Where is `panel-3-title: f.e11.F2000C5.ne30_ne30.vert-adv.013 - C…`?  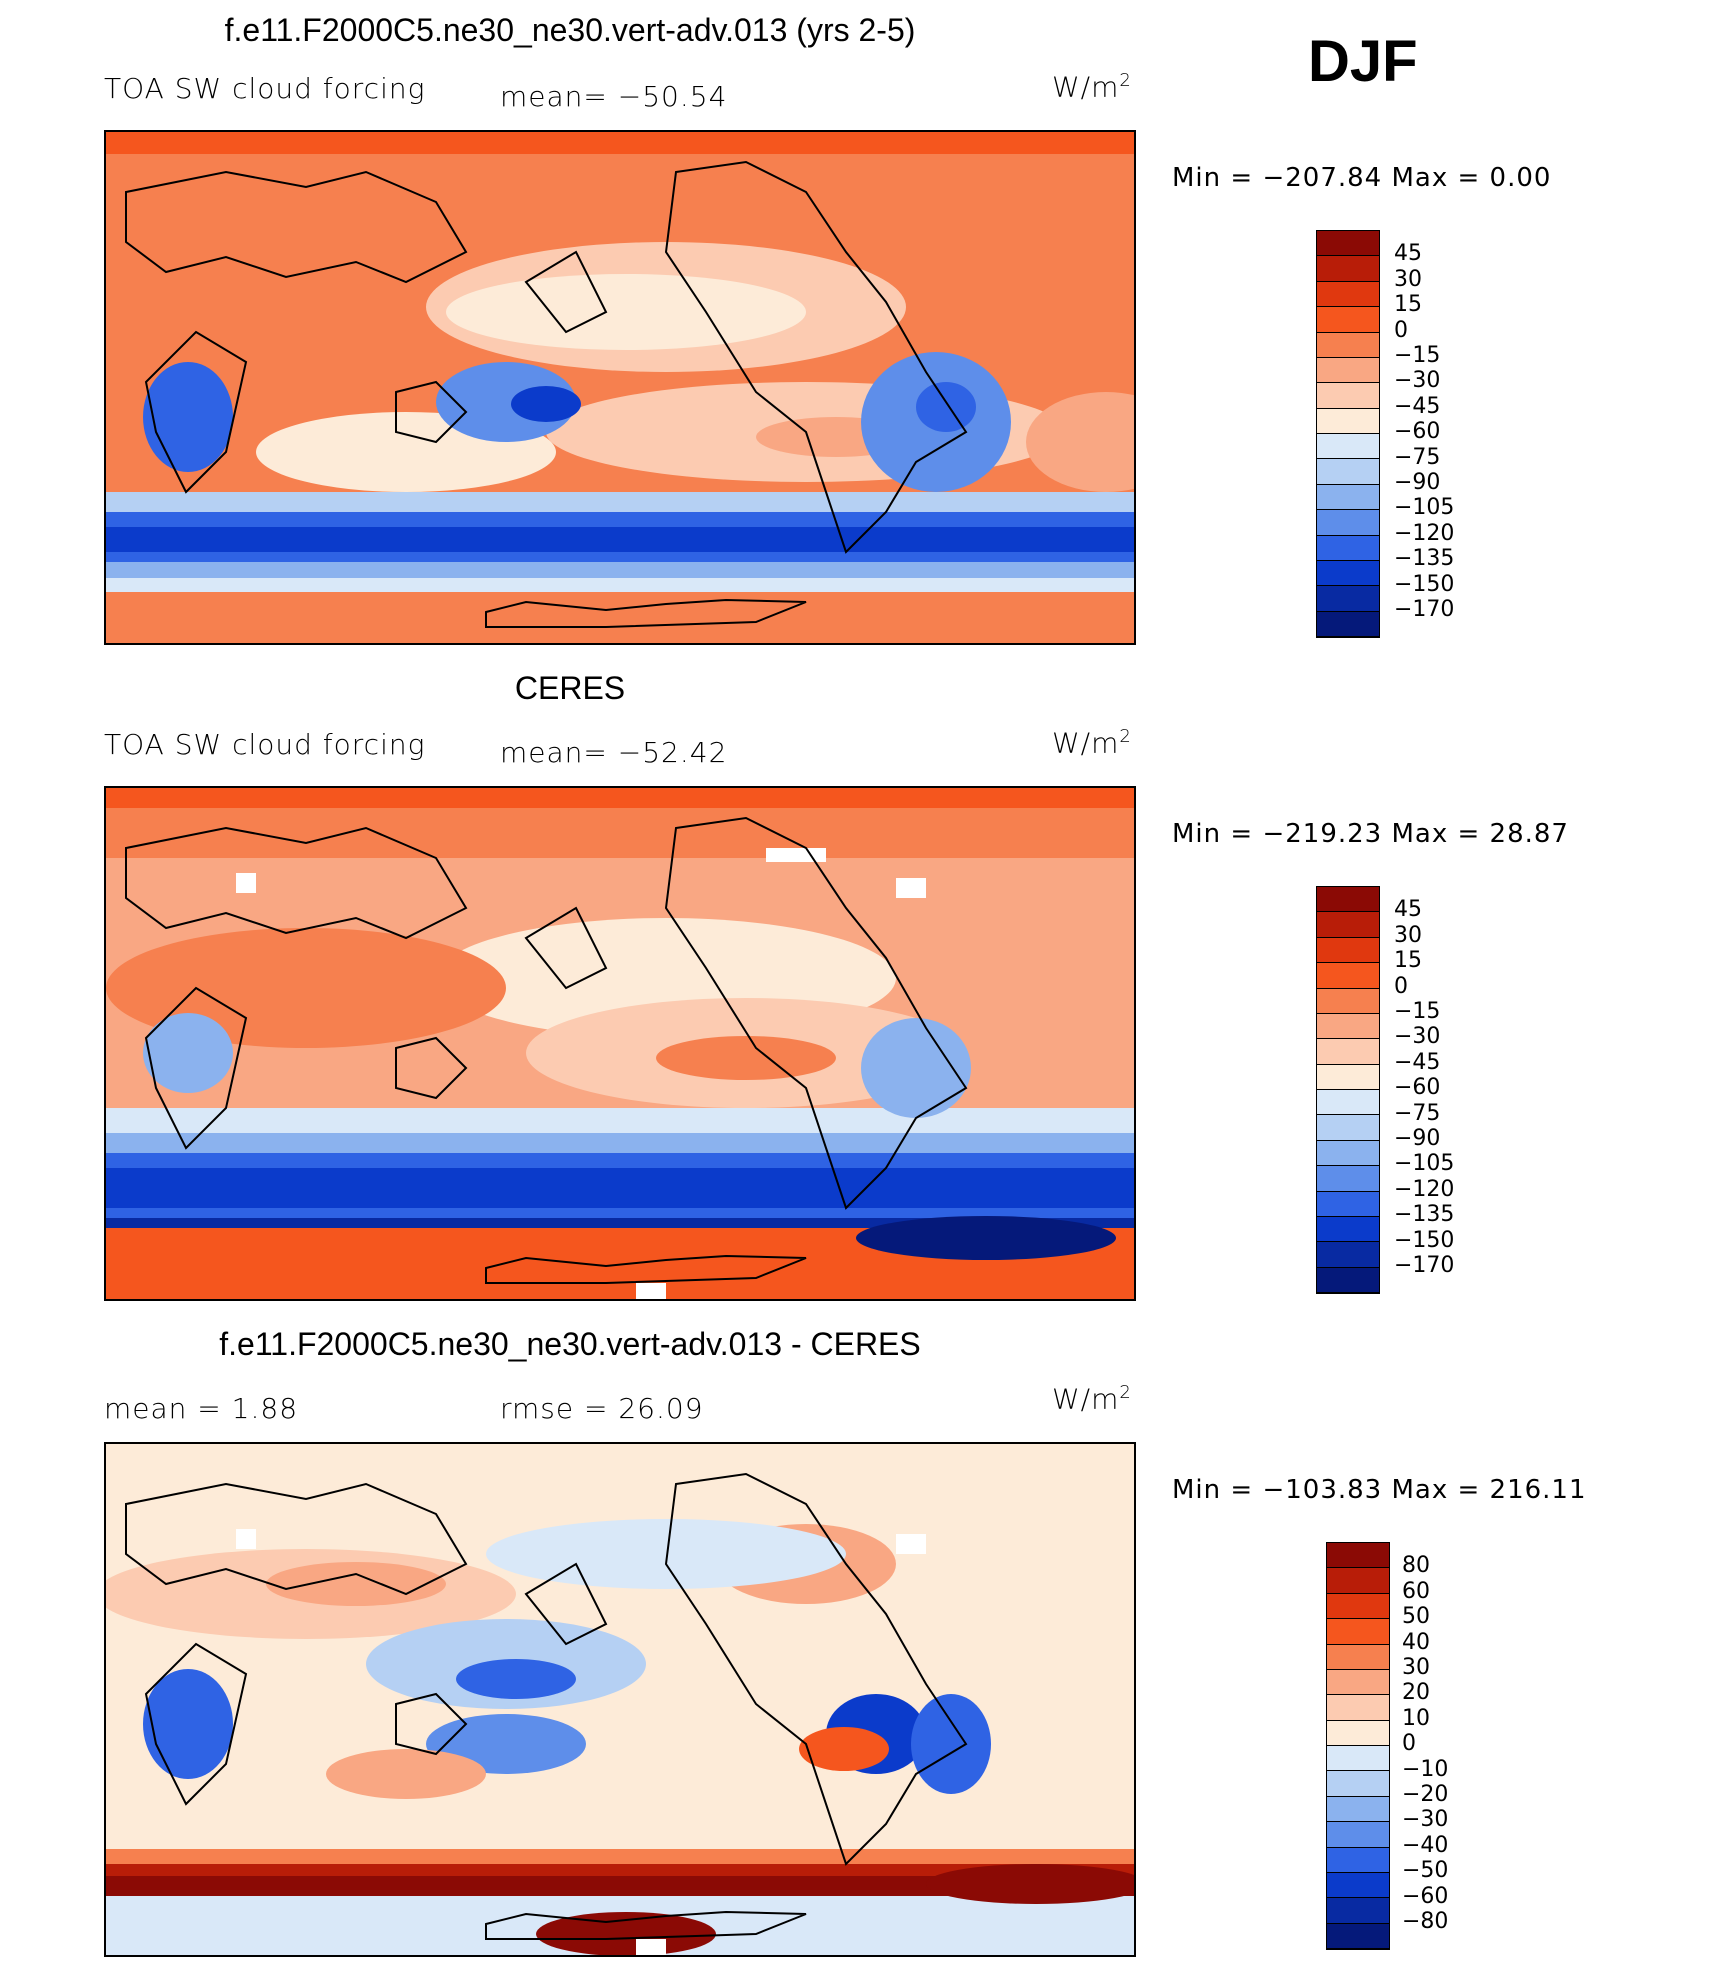 panel-3-title: f.e11.F2000C5.ne30_ne30.vert-adv.013 - C… is located at coordinates (570, 1344).